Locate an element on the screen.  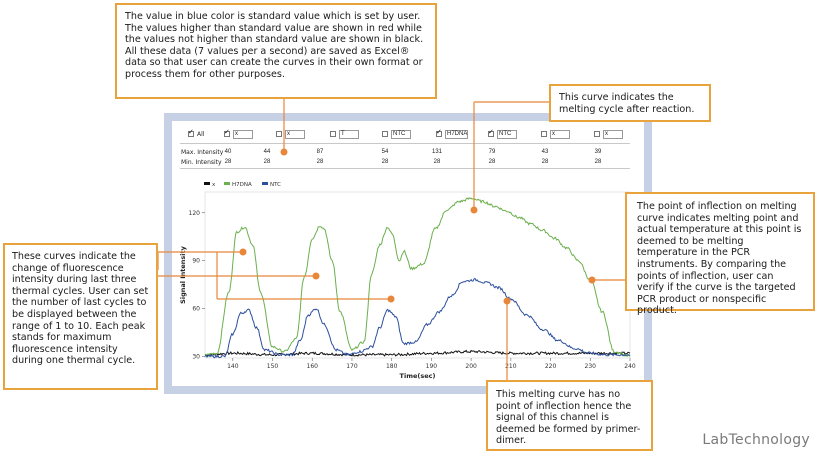
channel-name-field: H7DNA is located at coordinates (456, 134).